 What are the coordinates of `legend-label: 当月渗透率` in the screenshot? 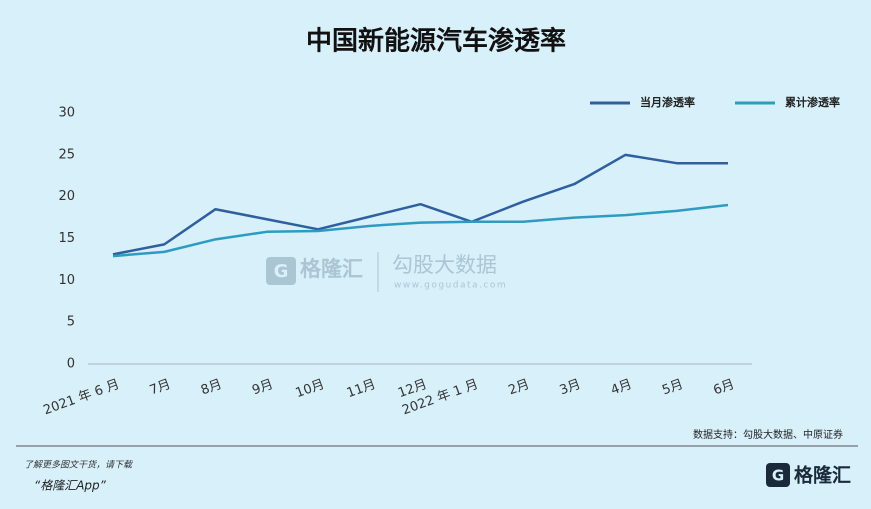 It's located at (667, 102).